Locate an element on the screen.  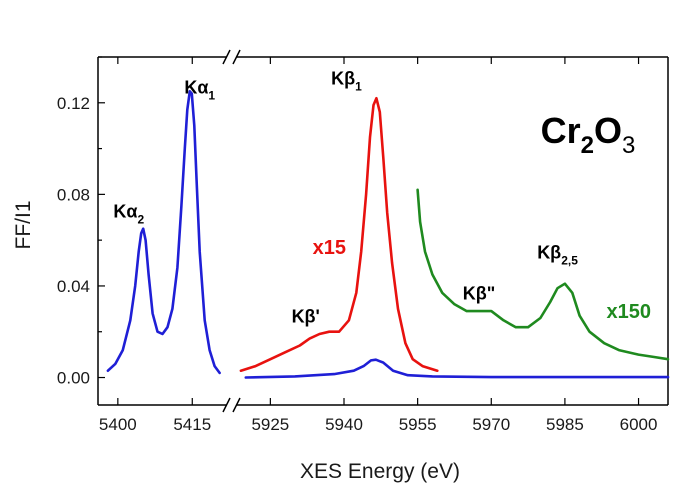
annotation-subscript: 2,5 is located at coordinates (569, 260).